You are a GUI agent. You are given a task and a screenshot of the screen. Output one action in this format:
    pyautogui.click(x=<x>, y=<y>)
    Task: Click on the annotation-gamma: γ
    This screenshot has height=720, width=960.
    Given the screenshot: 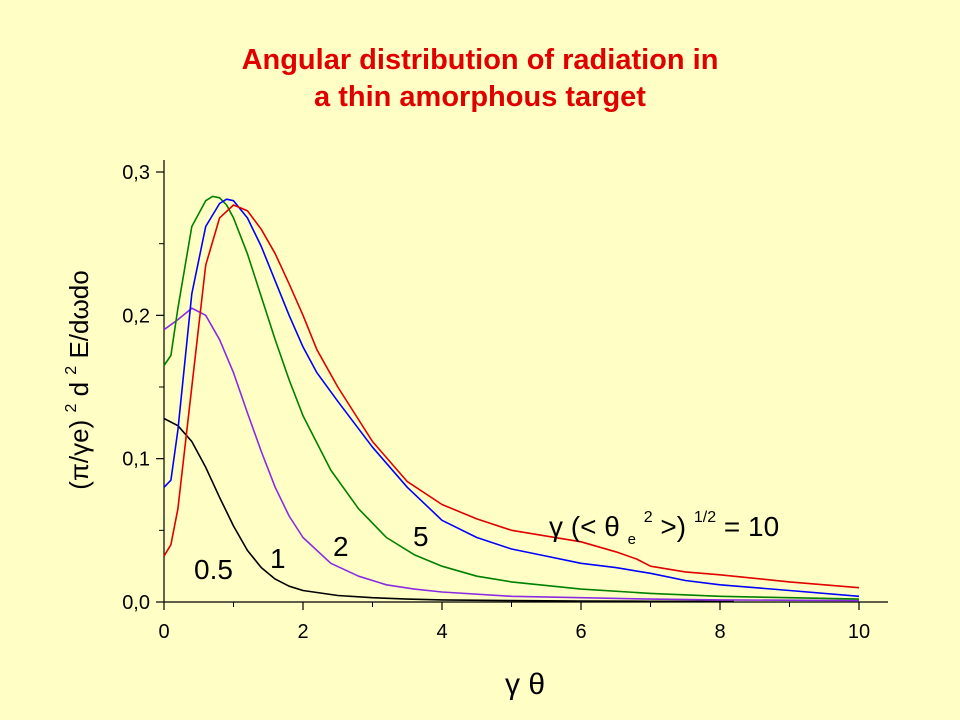 What is the action you would take?
    pyautogui.click(x=556, y=526)
    